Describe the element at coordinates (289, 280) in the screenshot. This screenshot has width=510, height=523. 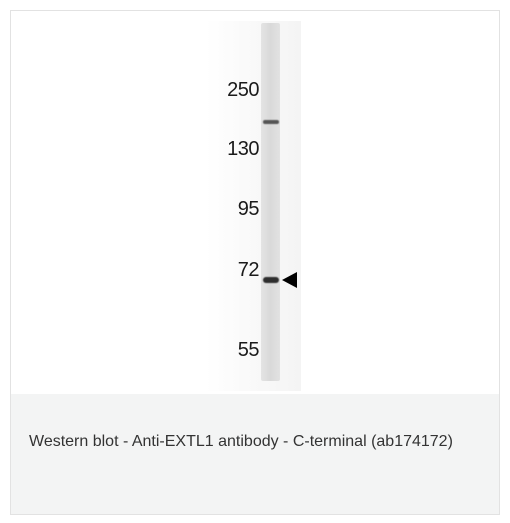
I see `arrow-left-icon` at that location.